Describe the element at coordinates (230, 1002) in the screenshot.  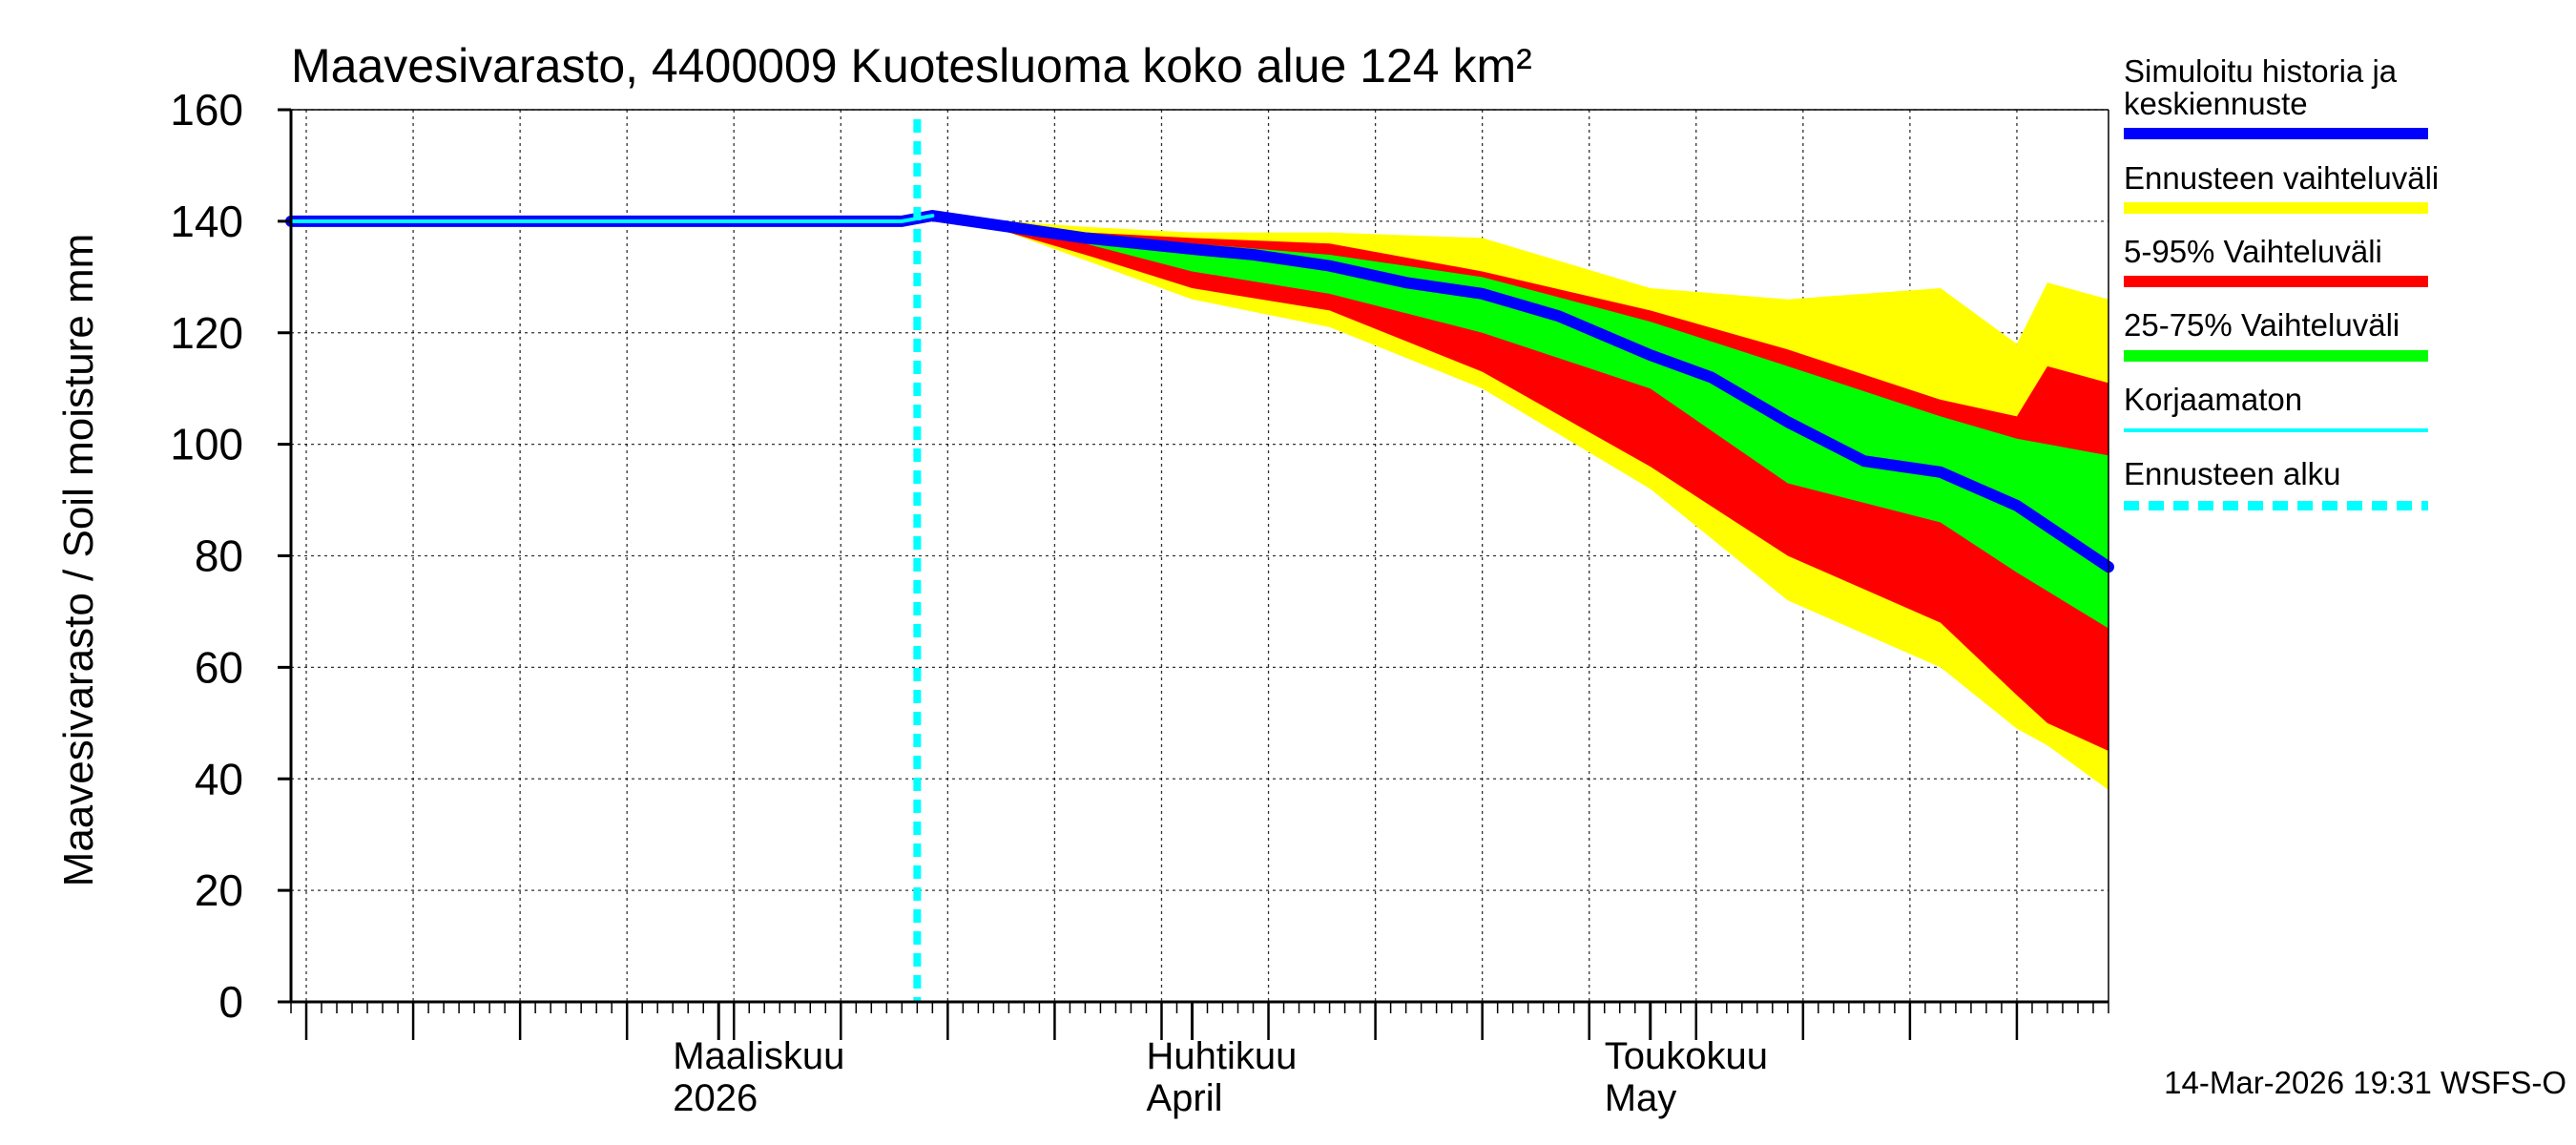
I see `y-tick-label: 0` at that location.